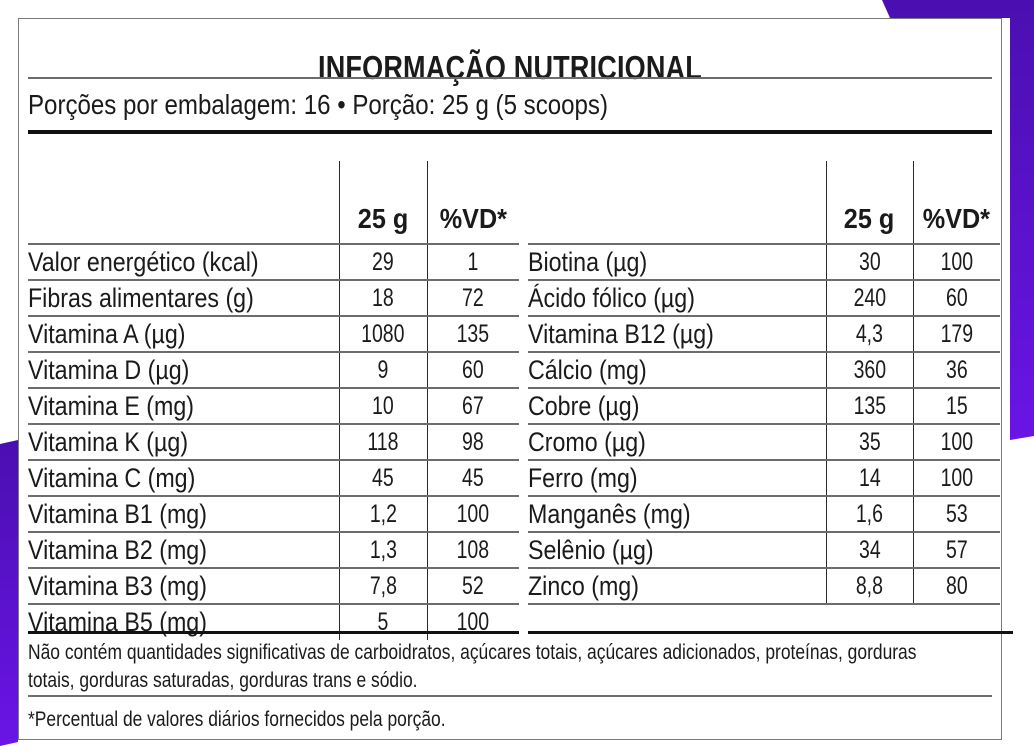 Image resolution: width=1034 pixels, height=756 pixels. I want to click on table-row: Vitamina B12 (µg) 4,3 179, so click(764, 334).